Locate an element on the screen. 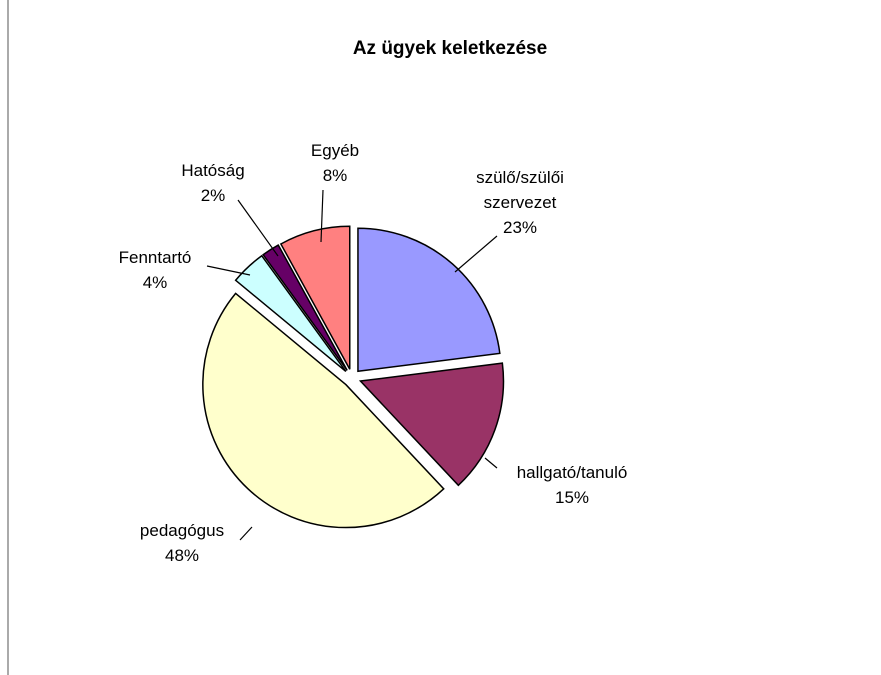  slice-value-label: 48% is located at coordinates (182, 555).